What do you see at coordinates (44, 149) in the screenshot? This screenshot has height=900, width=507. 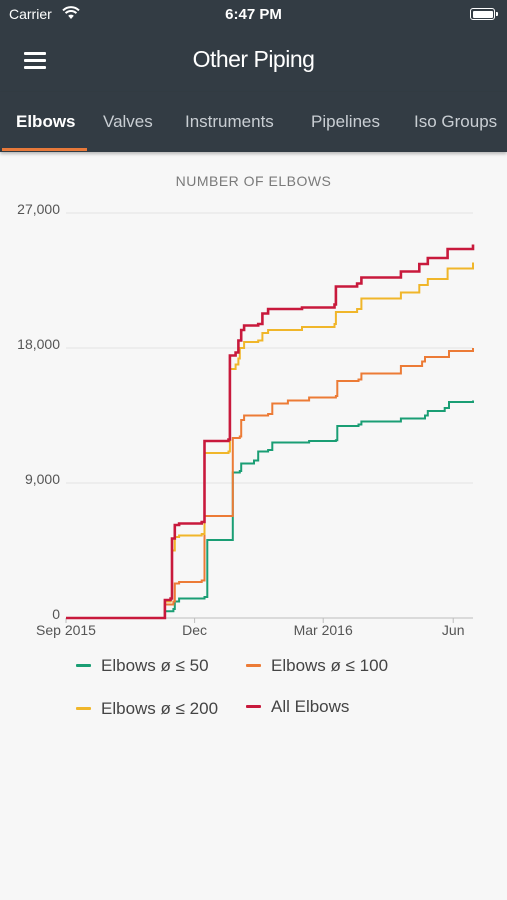 I see `active-tab-indicator` at bounding box center [44, 149].